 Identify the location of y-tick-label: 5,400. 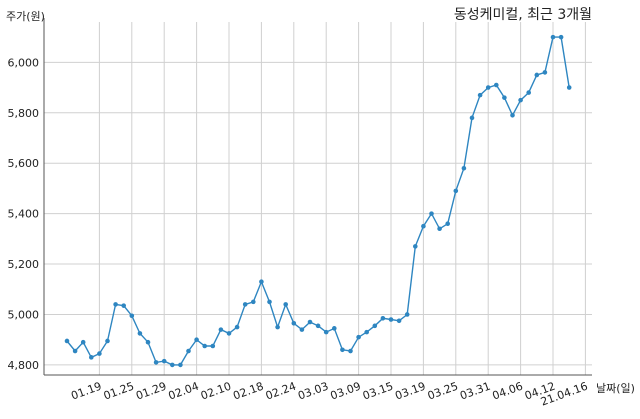
(24, 214).